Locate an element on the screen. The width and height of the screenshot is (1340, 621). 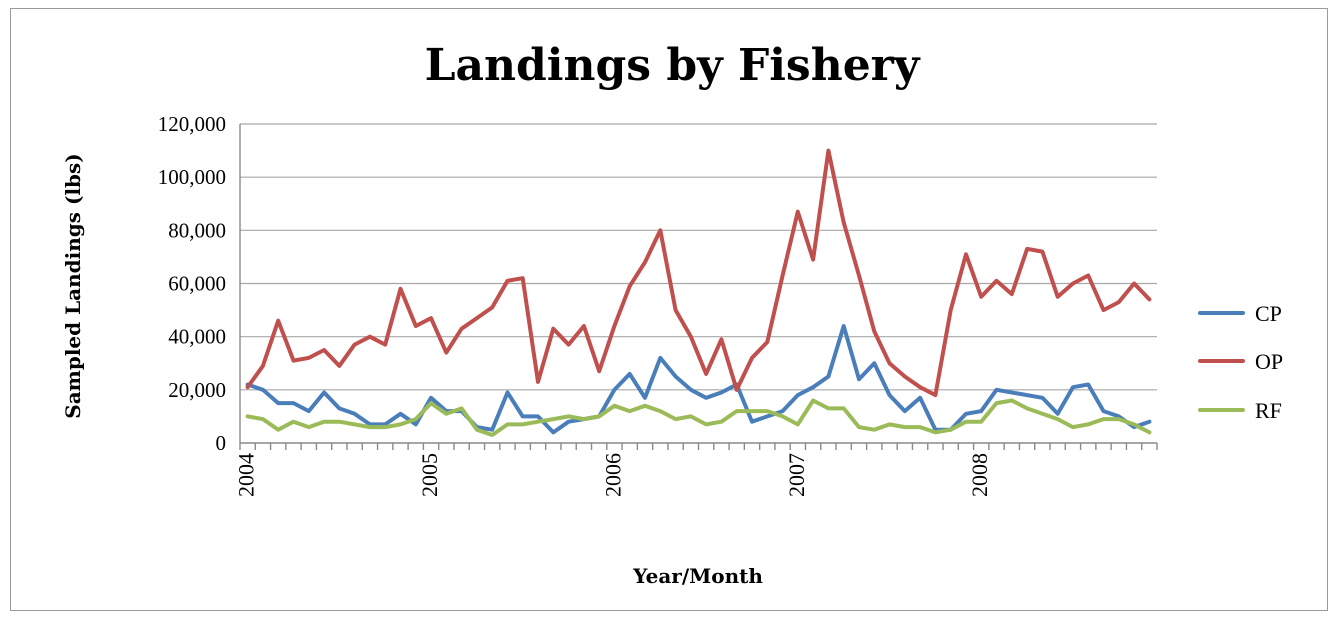
y-tick-label: 100,000 is located at coordinates (192, 177).